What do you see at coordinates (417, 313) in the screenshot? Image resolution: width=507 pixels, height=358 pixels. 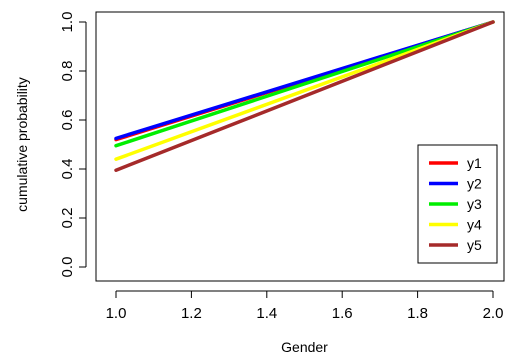 I see `x-tick-label: 1.8` at bounding box center [417, 313].